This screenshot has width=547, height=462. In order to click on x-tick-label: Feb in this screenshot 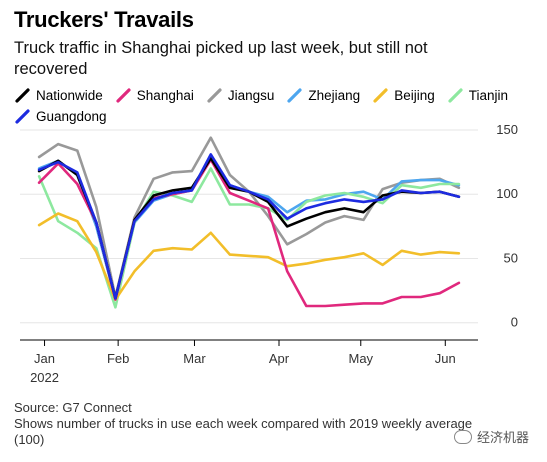, I will do `click(118, 358)`.